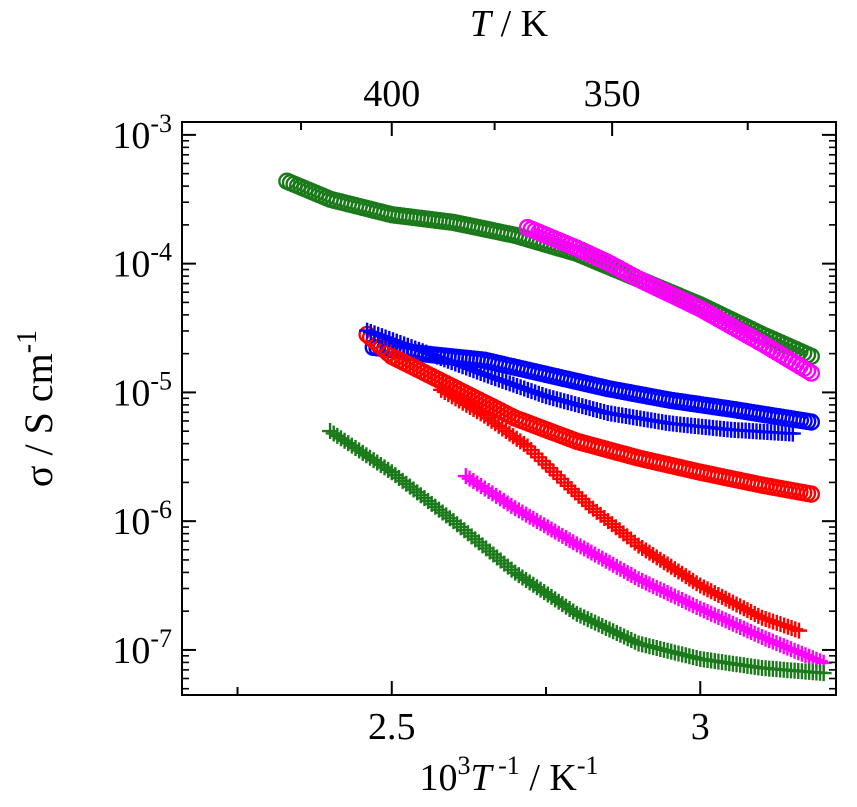 Image resolution: width=857 pixels, height=807 pixels. I want to click on top-axis-title: T / K, so click(509, 24).